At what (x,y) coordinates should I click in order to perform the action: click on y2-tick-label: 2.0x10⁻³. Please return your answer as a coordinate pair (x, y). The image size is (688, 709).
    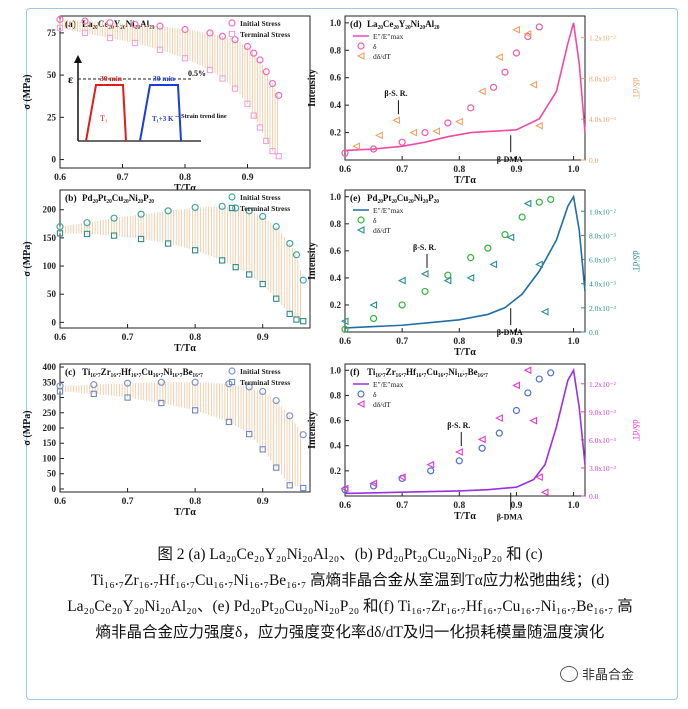
    Looking at the image, I should click on (603, 308).